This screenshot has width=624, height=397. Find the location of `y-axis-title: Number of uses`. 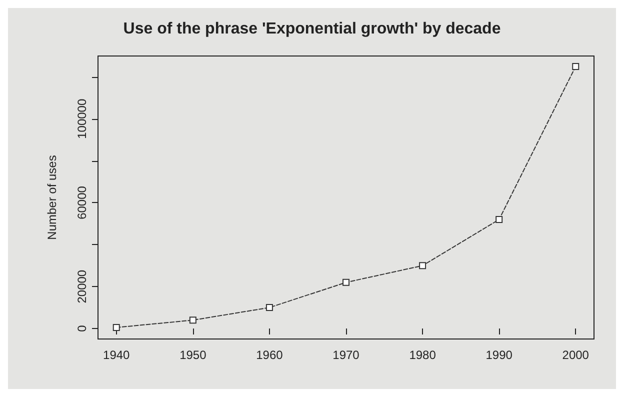

y-axis-title: Number of uses is located at coordinates (52, 197).